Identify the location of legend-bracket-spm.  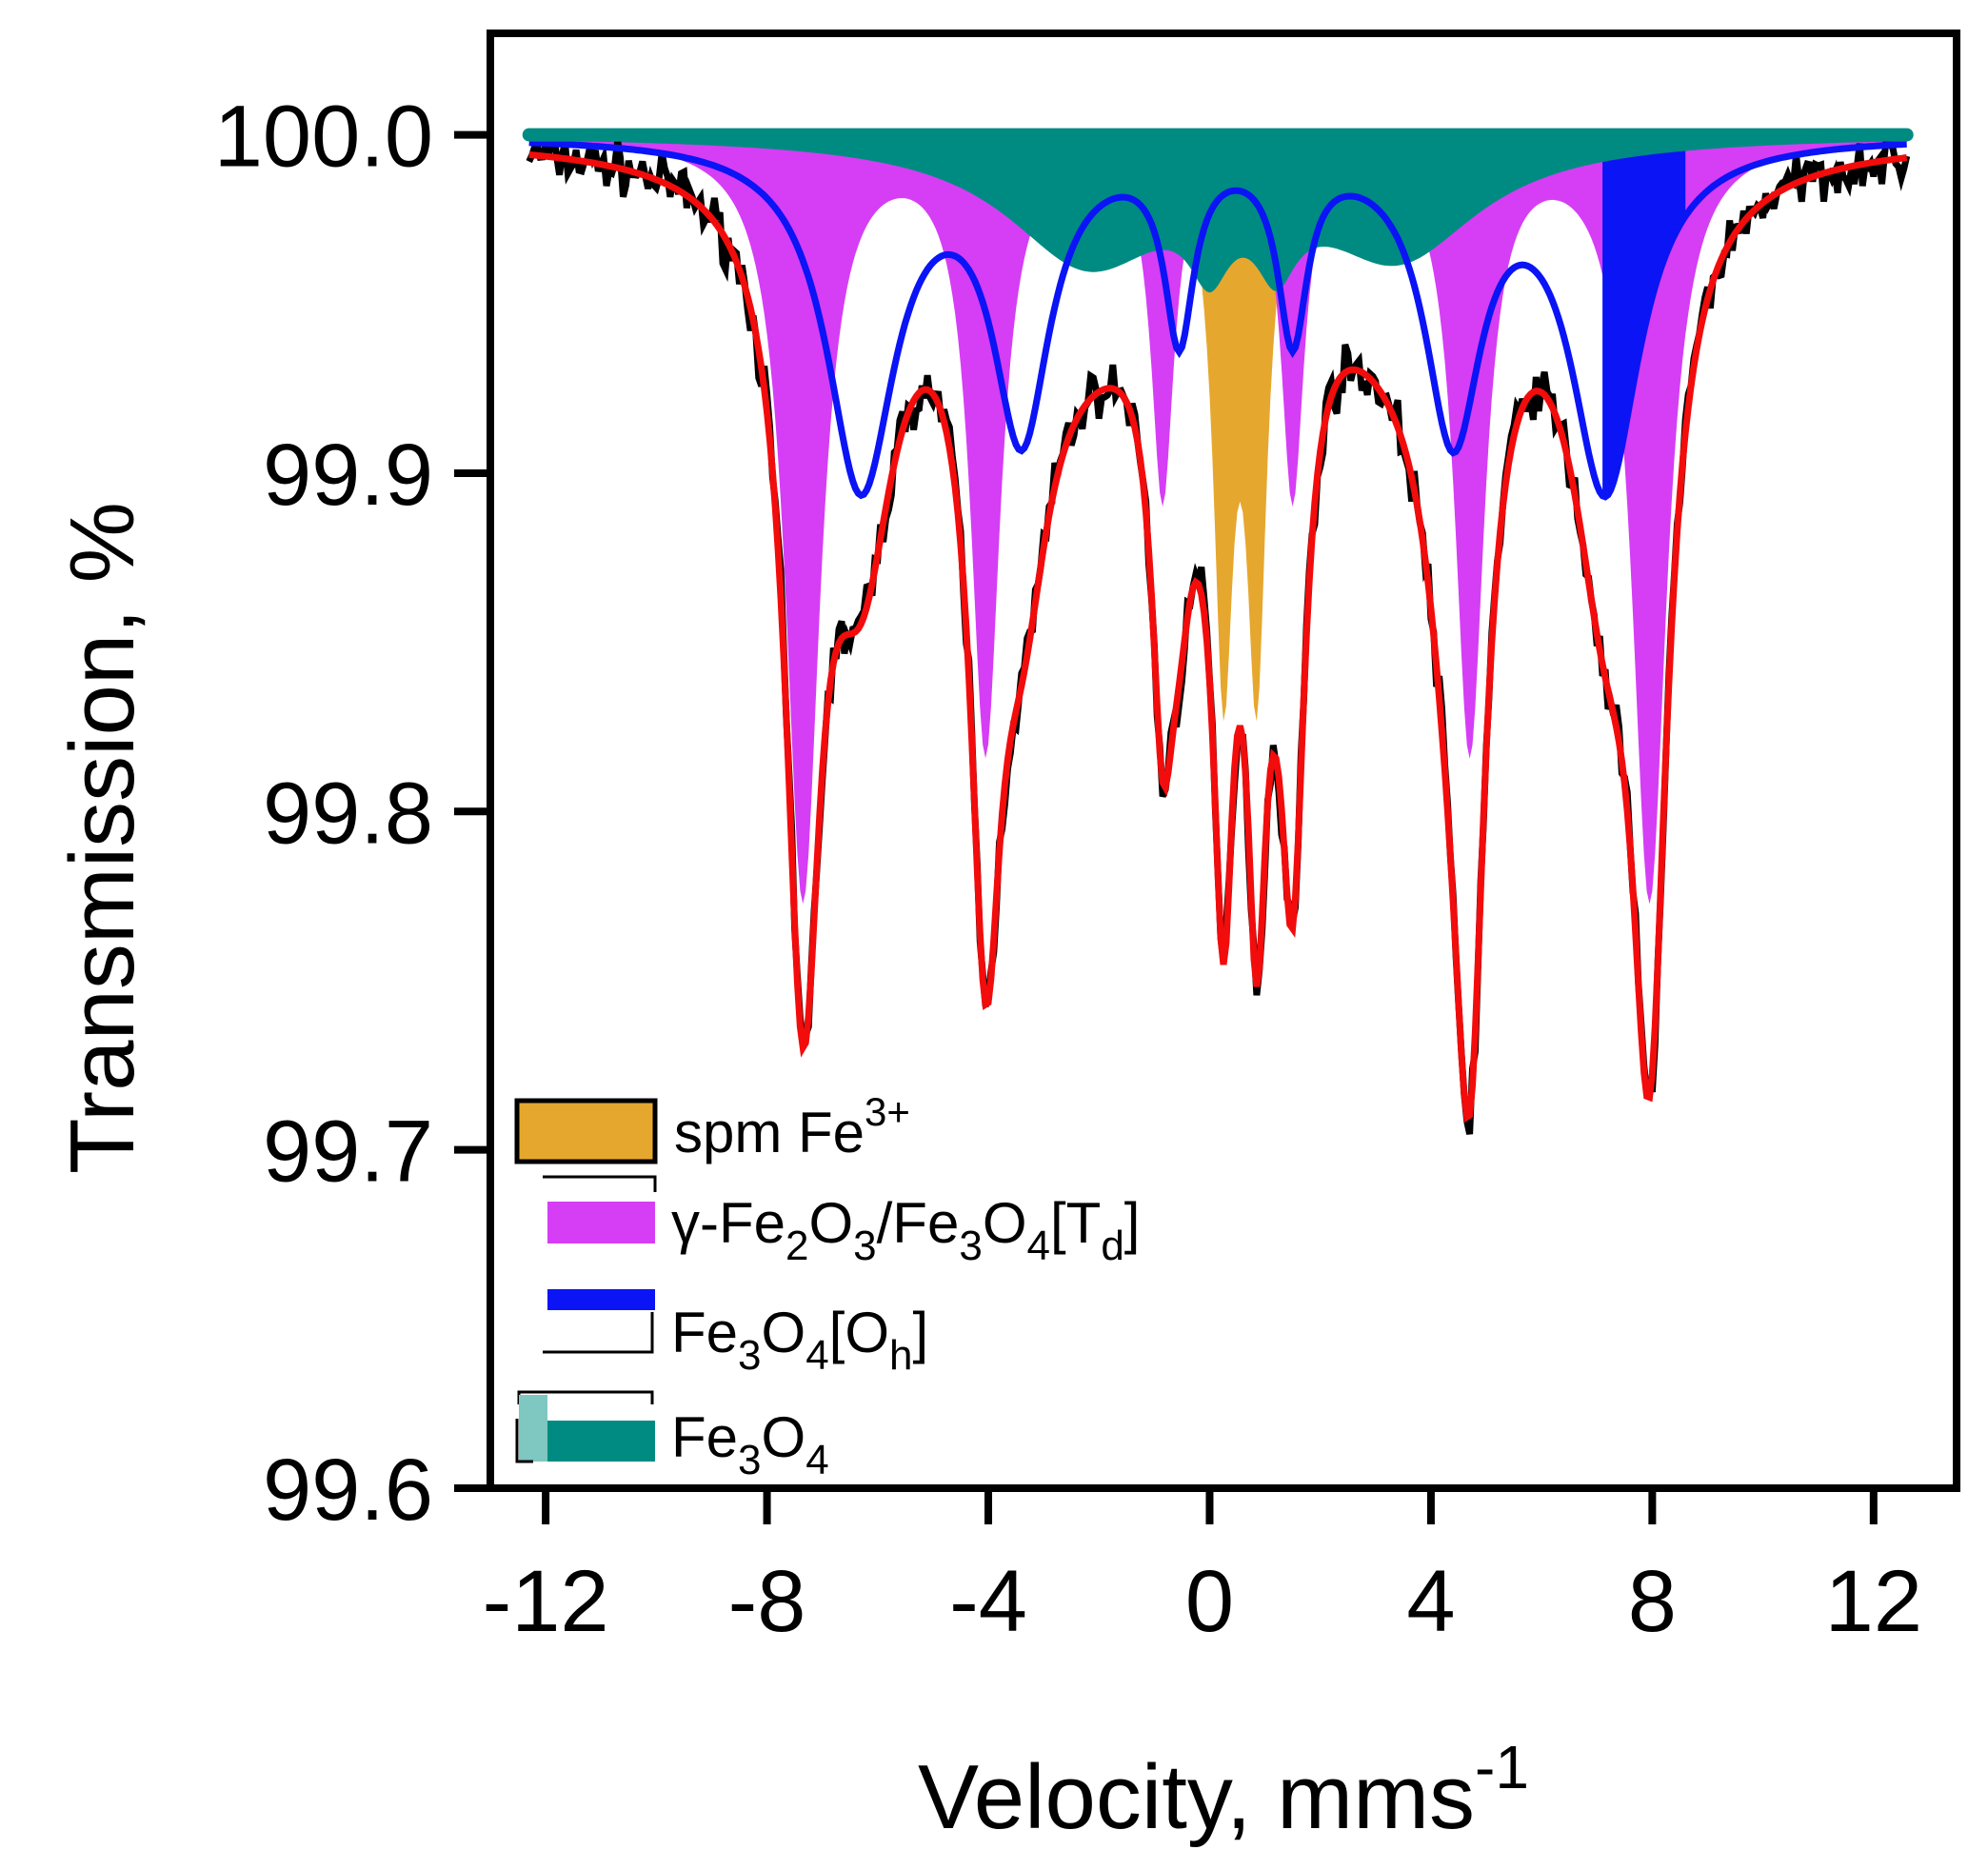
(600, 1183).